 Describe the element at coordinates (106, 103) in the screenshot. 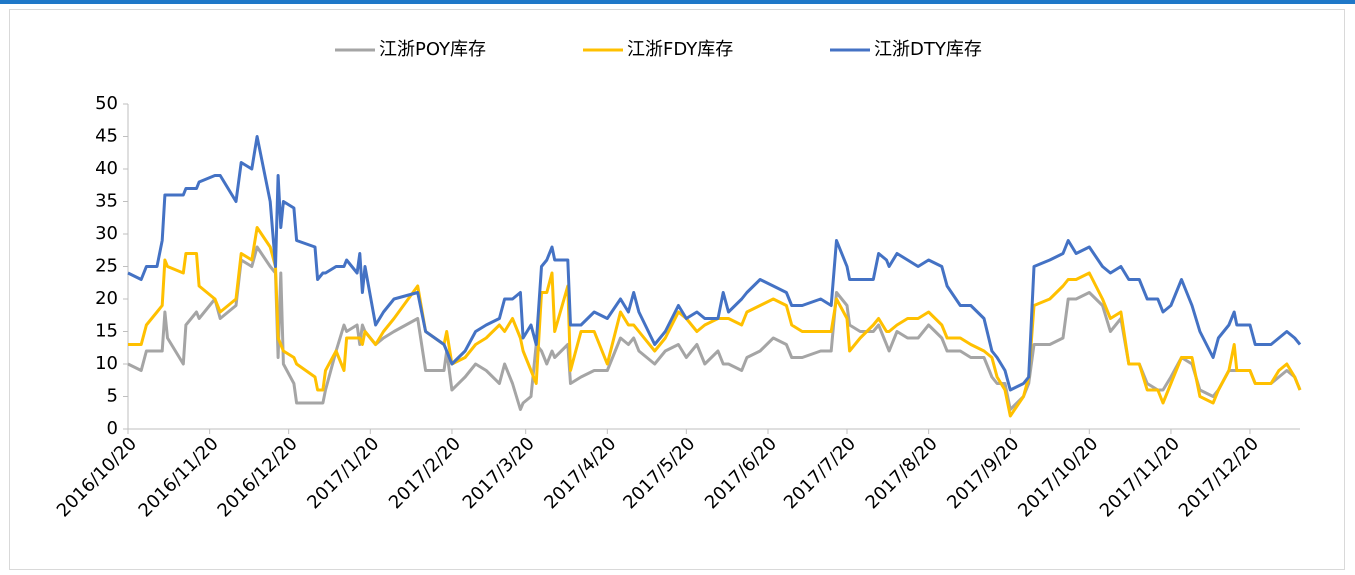

I see `y-tick-label: 50` at that location.